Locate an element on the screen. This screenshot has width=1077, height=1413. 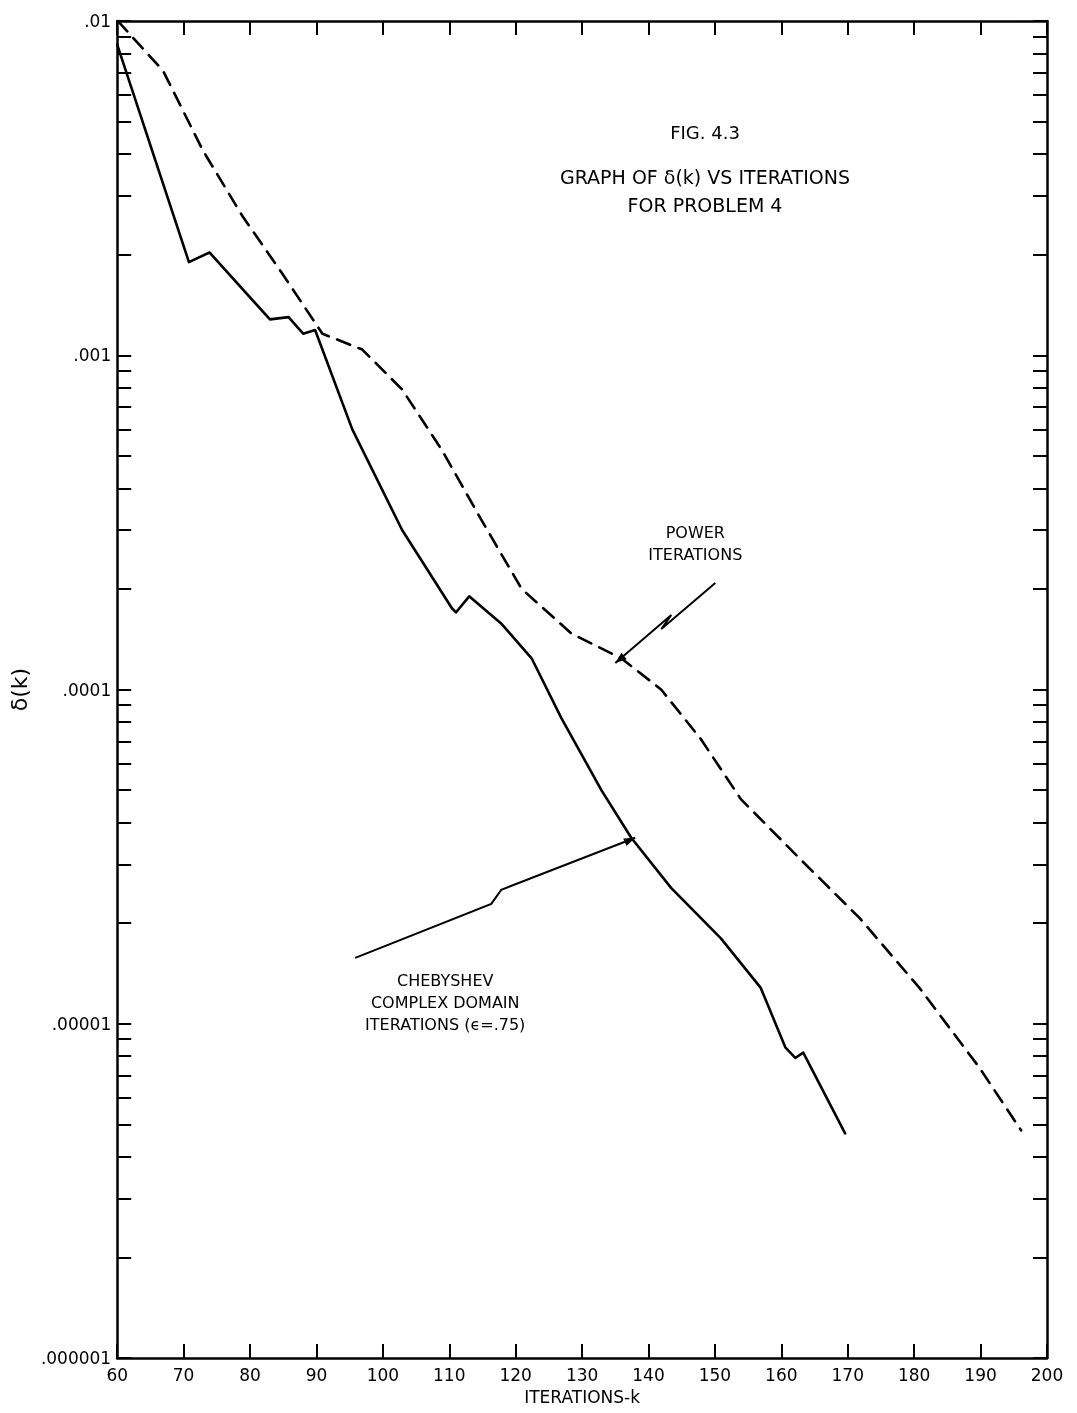
x-tick-label: 90 is located at coordinates (316, 1374).